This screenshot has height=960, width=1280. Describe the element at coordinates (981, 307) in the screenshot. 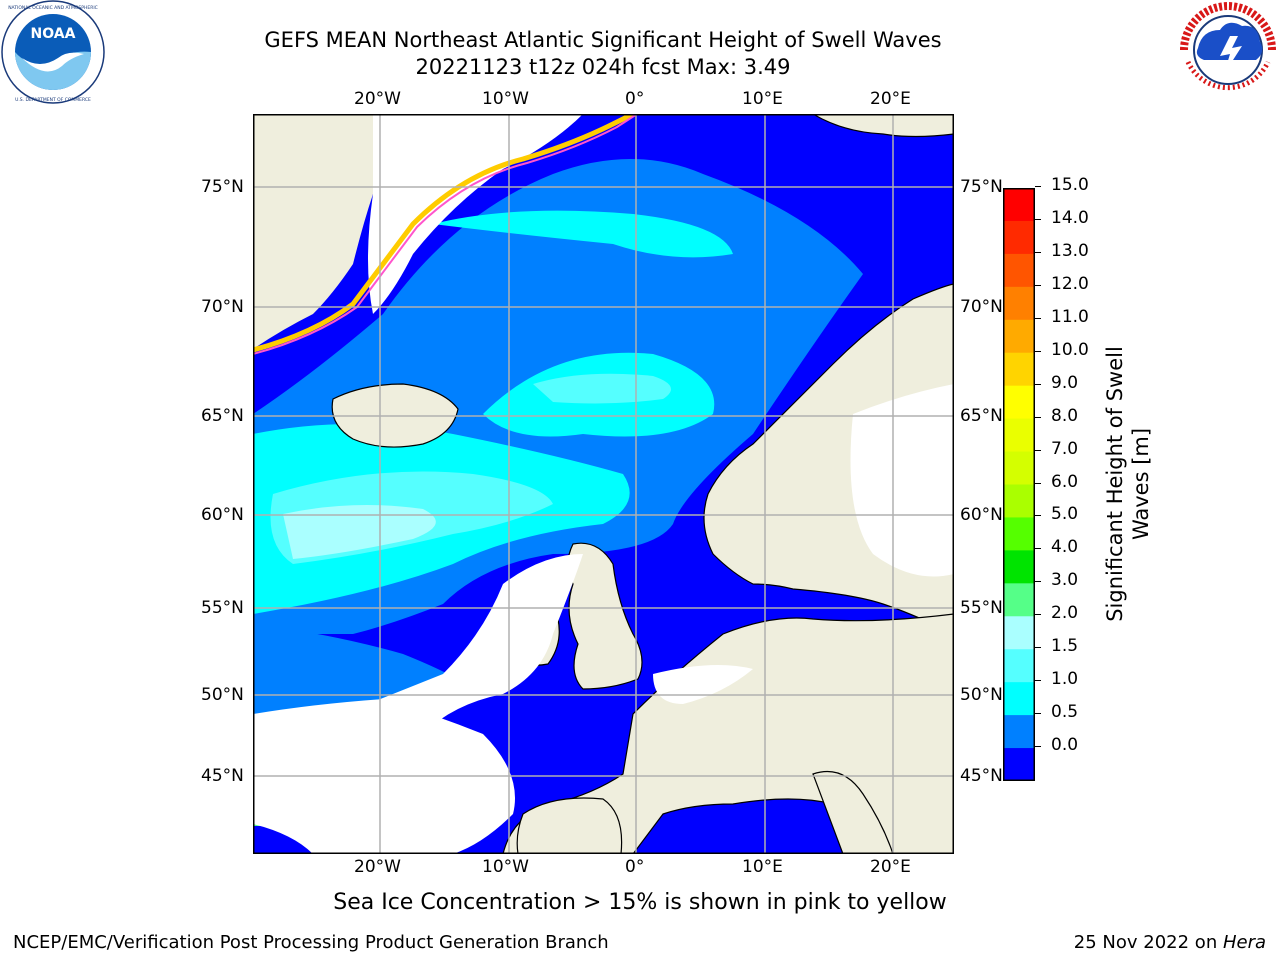

I see `lat-label-right-70n: 70°N` at that location.